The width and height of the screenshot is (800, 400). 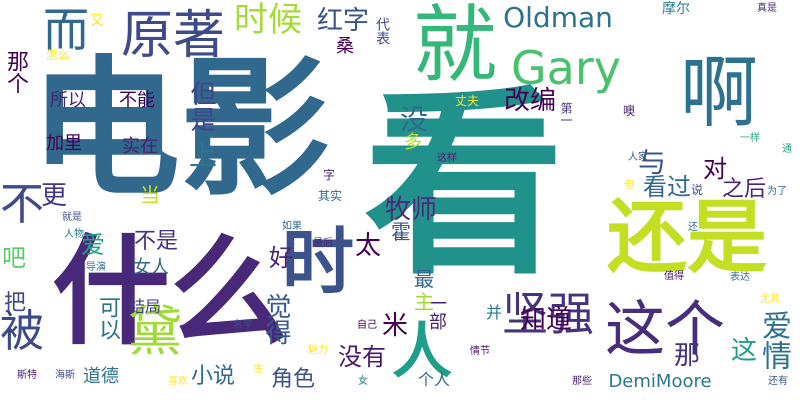 What do you see at coordinates (413, 142) in the screenshot?
I see `word-duo: 多` at bounding box center [413, 142].